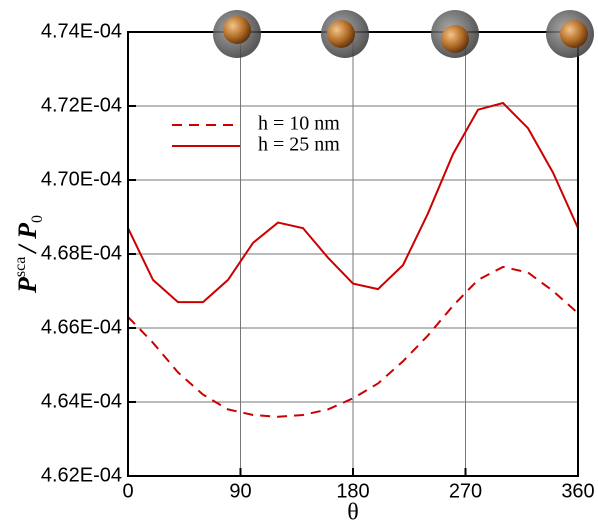 The width and height of the screenshot is (598, 532). What do you see at coordinates (352, 491) in the screenshot?
I see `x-tick-label: 180` at bounding box center [352, 491].